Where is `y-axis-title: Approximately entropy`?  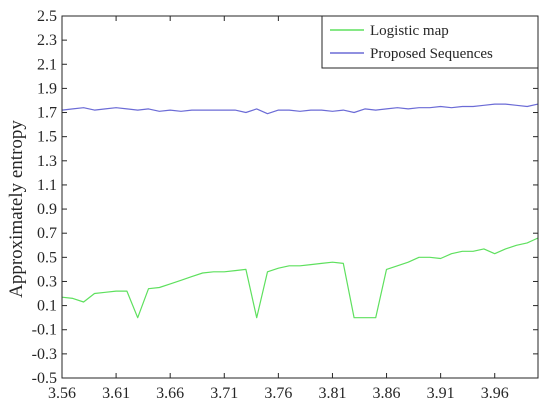
y-axis-title: Approximately entropy is located at coordinates (16, 209).